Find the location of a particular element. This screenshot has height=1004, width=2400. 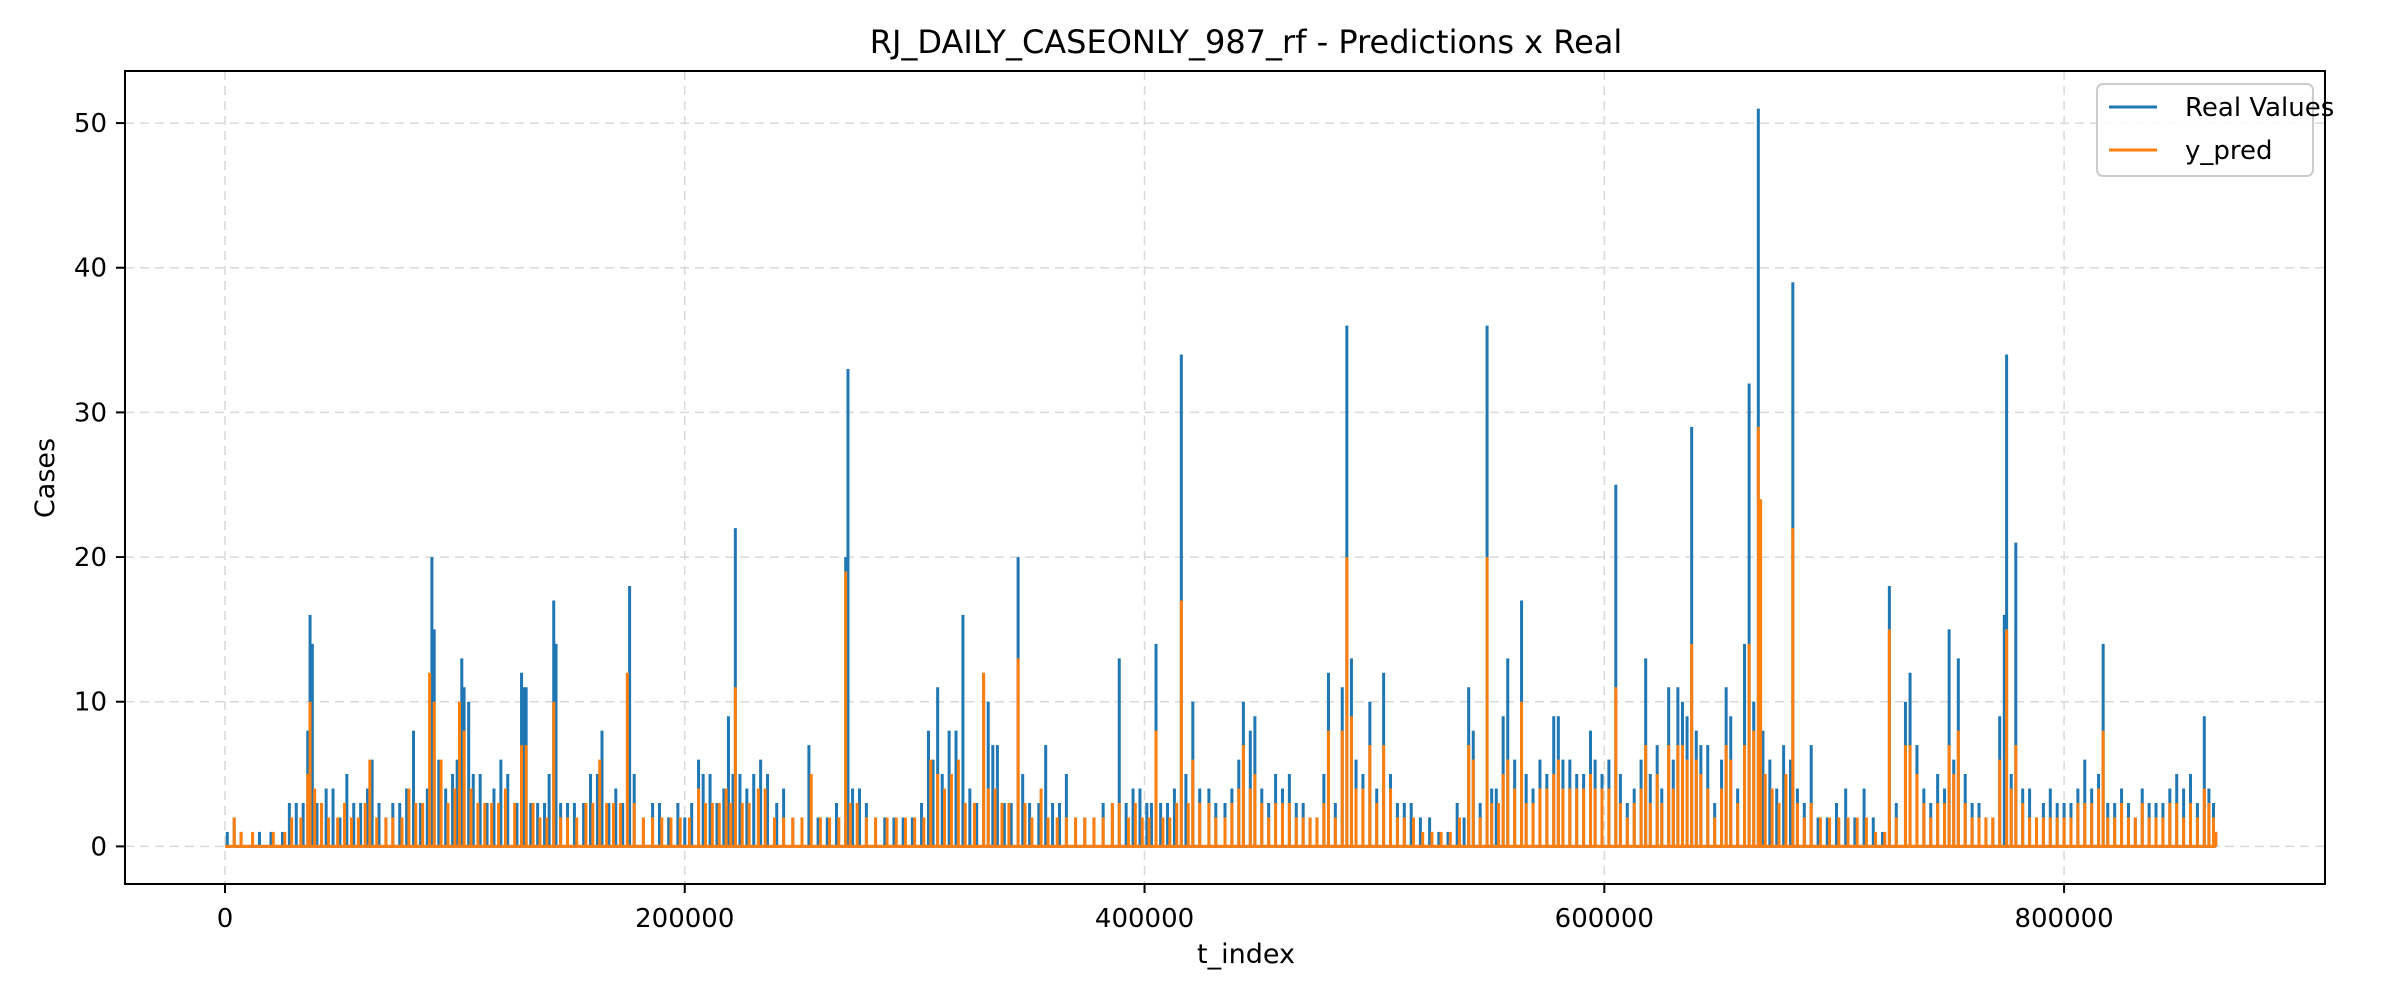

y-tick-label: 40 is located at coordinates (90, 269).